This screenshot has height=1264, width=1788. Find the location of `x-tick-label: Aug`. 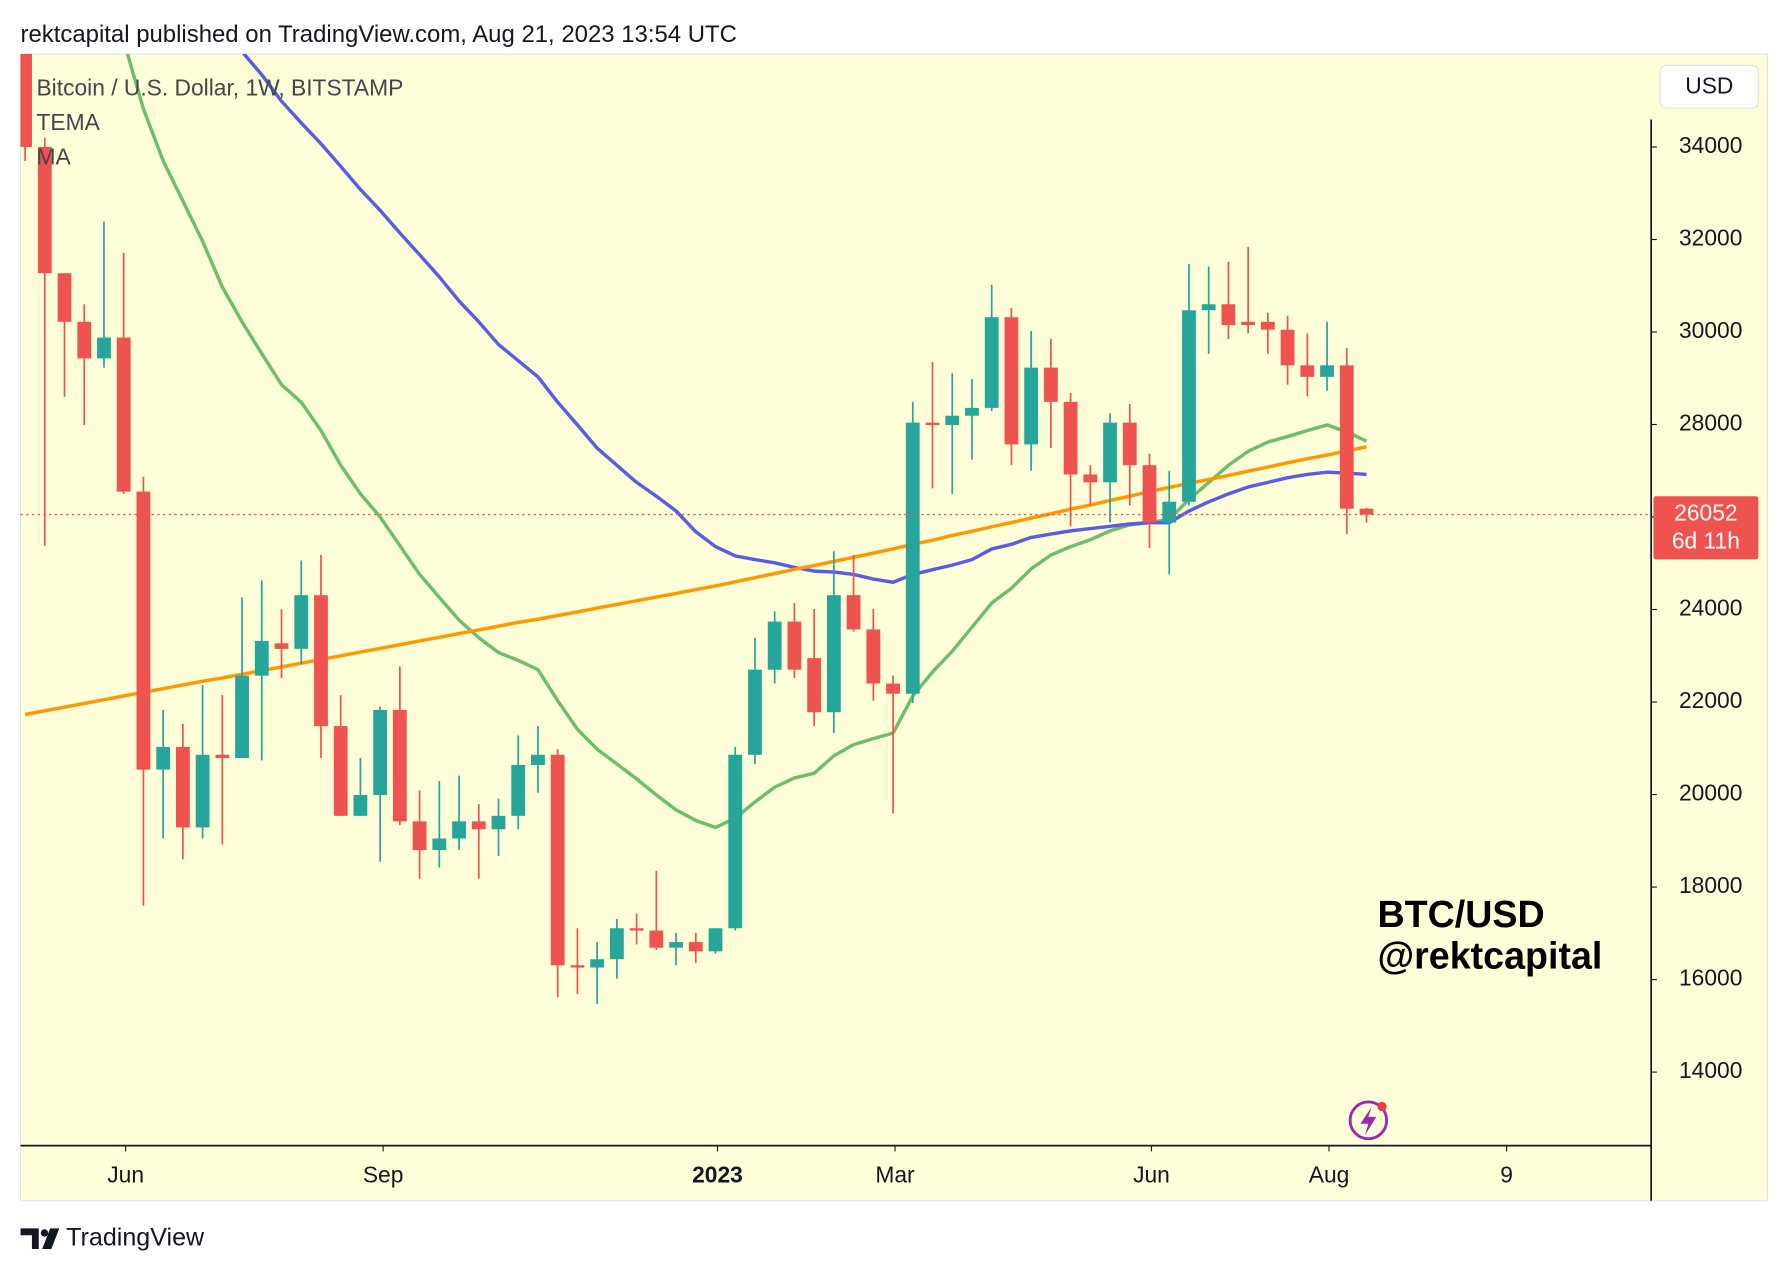

x-tick-label: Aug is located at coordinates (1329, 1175).